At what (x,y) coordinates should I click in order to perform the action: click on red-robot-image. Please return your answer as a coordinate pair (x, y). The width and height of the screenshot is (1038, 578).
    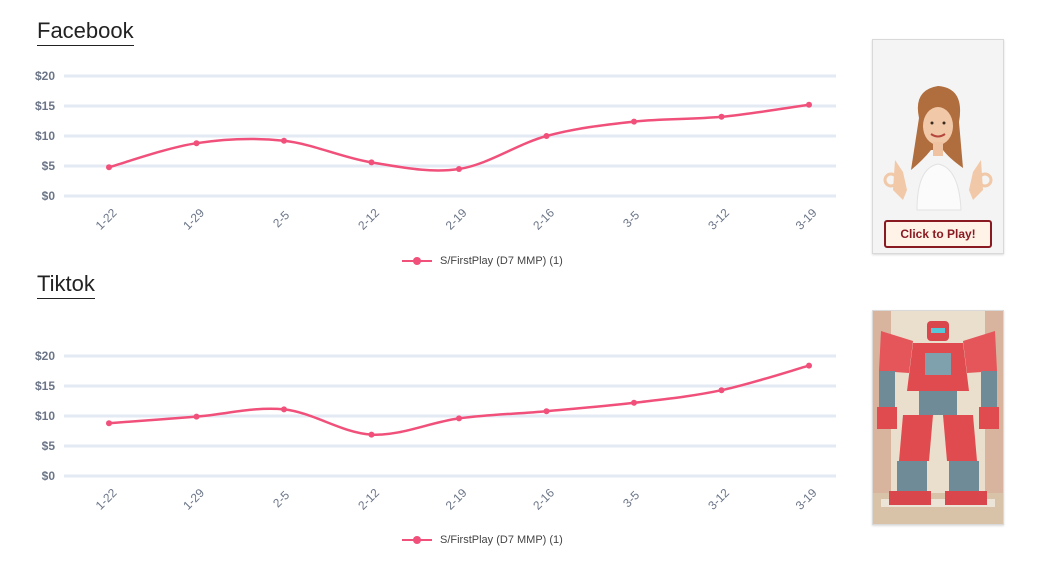
    Looking at the image, I should click on (938, 417).